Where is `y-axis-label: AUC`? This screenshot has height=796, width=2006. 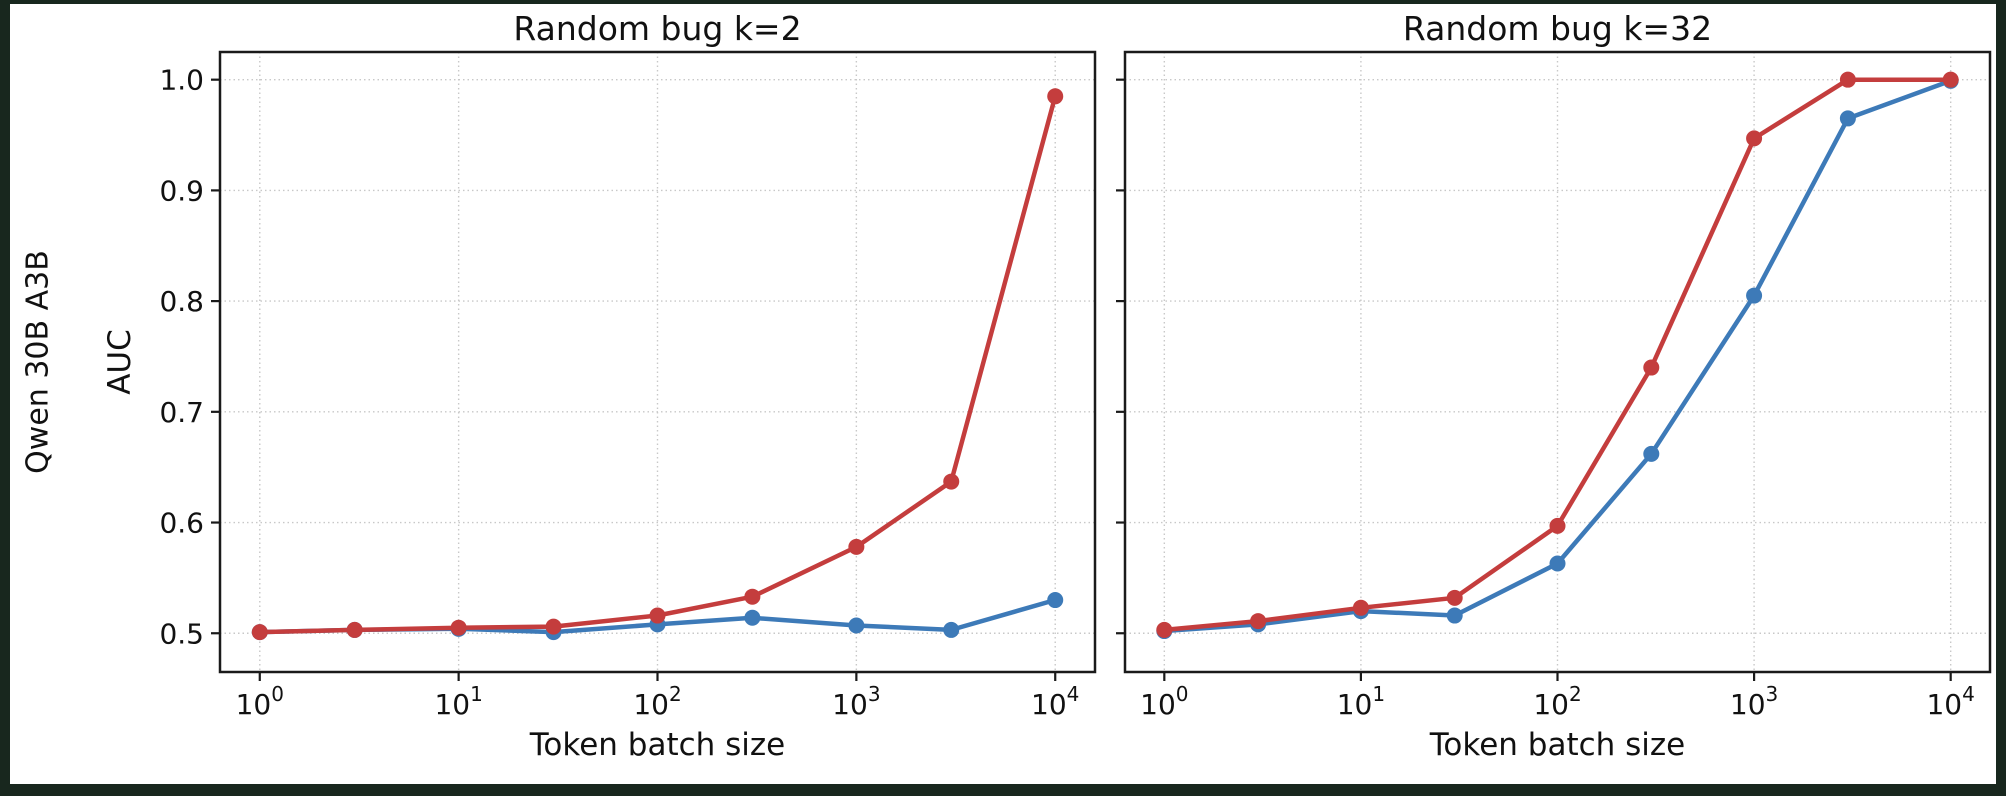 y-axis-label: AUC is located at coordinates (120, 362).